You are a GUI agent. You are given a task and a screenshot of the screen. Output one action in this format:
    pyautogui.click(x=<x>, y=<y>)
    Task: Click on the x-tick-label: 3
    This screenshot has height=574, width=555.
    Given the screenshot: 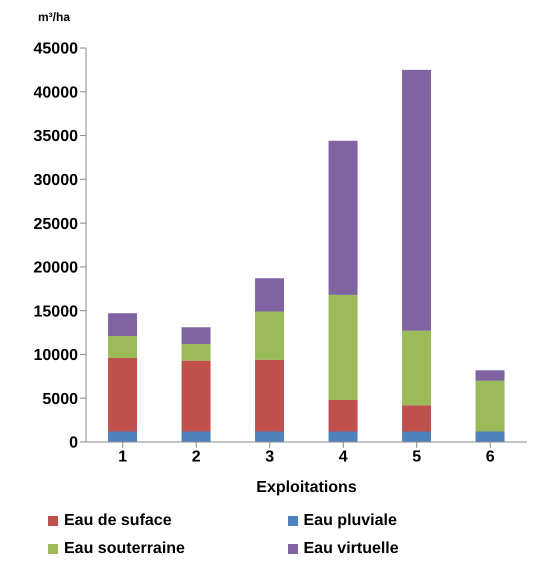 What is the action you would take?
    pyautogui.click(x=269, y=457)
    